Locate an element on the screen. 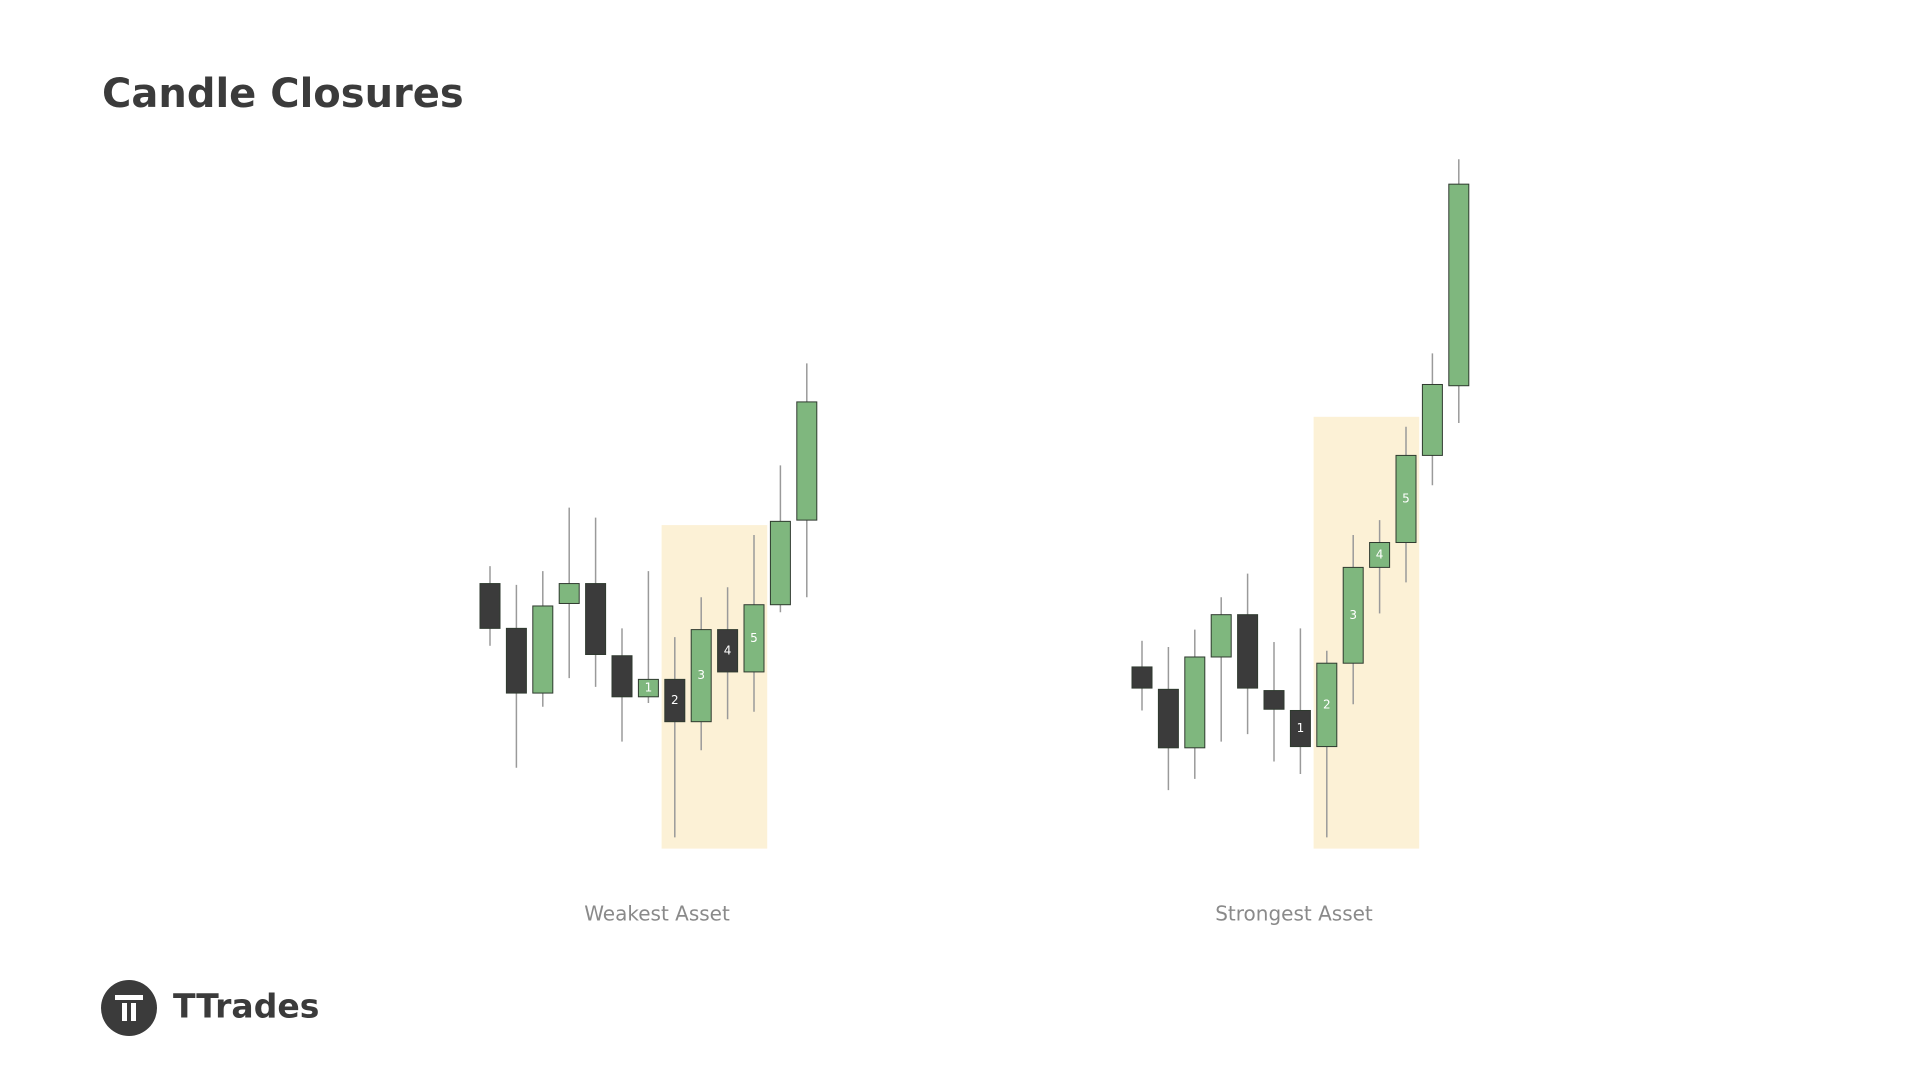  brand-name: TTrades is located at coordinates (246, 1006).